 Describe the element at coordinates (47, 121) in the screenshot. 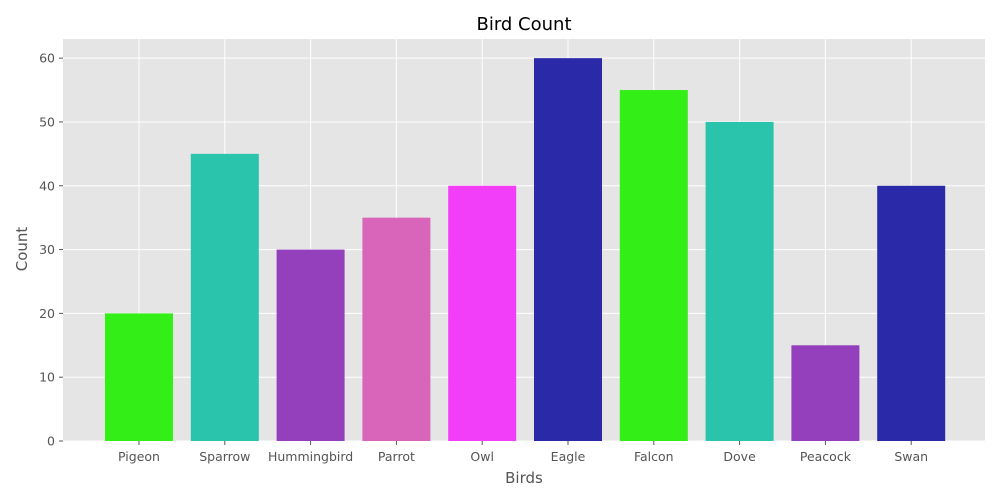

I see `y-tick-label: 50` at that location.